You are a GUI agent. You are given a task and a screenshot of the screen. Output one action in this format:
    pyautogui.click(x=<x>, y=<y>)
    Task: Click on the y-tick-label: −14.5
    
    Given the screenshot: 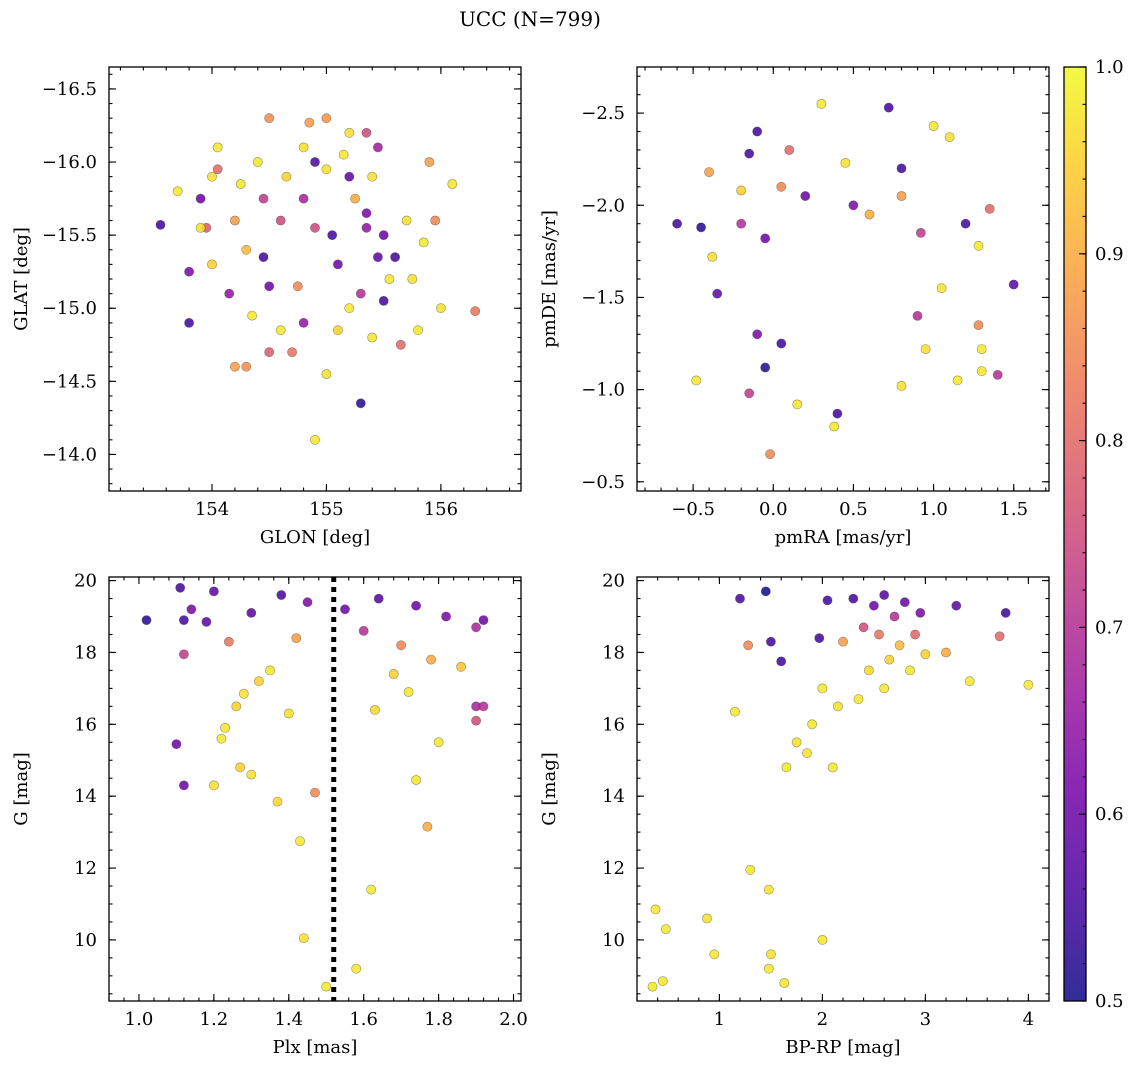 What is the action you would take?
    pyautogui.click(x=69, y=381)
    